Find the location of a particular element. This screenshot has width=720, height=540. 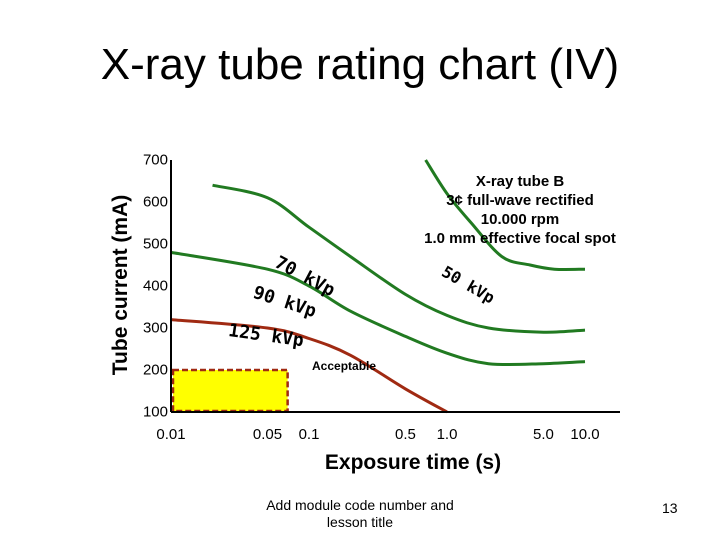

y-tick-label: 400 is located at coordinates (155, 286).